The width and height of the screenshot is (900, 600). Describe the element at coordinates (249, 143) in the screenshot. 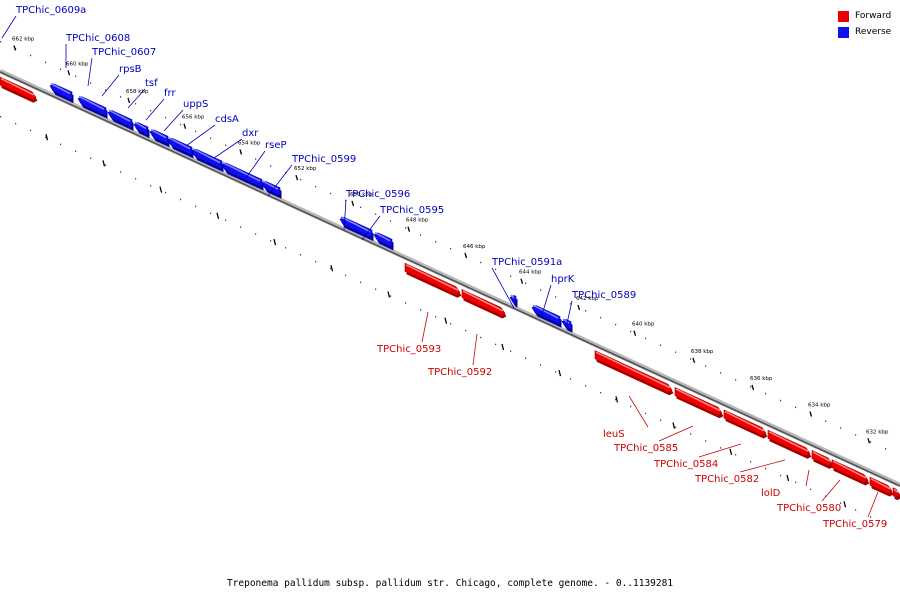

I see `tick-label: 654 kbp` at that location.